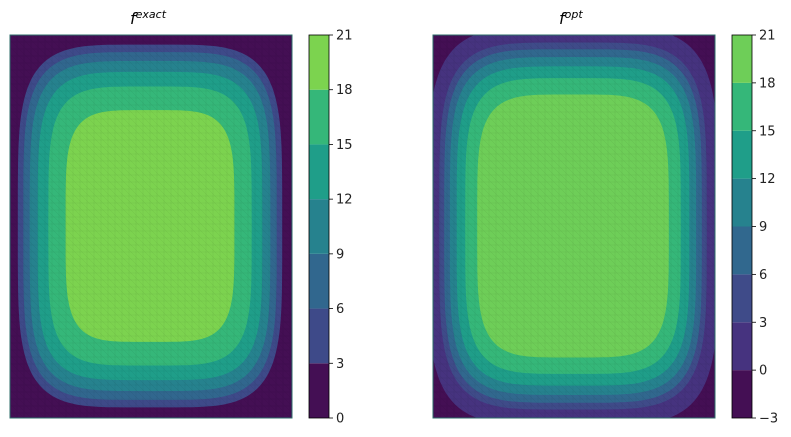 The height and width of the screenshot is (437, 791). What do you see at coordinates (344, 200) in the screenshot?
I see `colorbar-tick-label-0-4: 12` at bounding box center [344, 200].